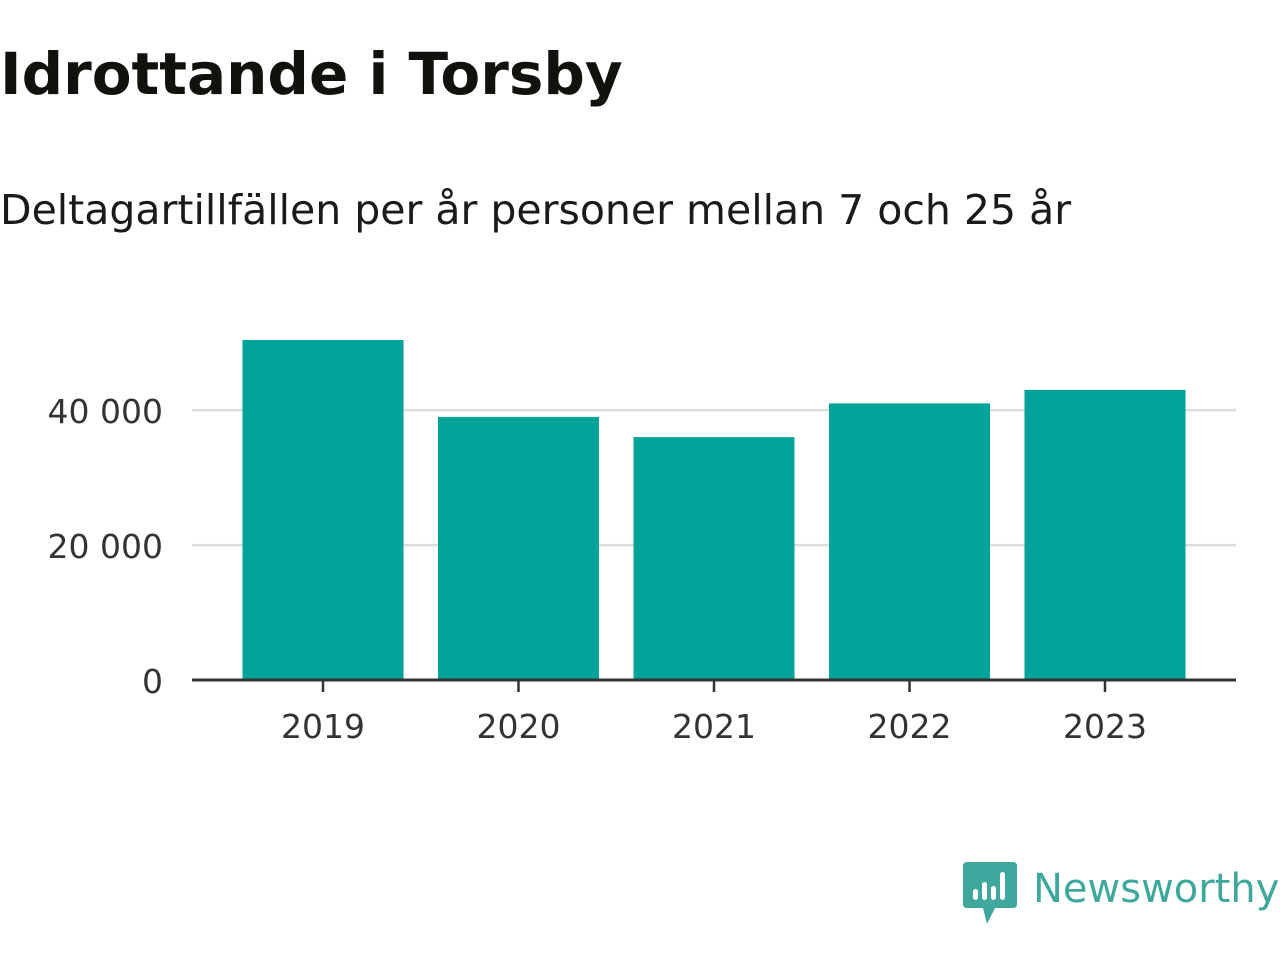  Describe the element at coordinates (714, 558) in the screenshot. I see `bar-2021` at that location.